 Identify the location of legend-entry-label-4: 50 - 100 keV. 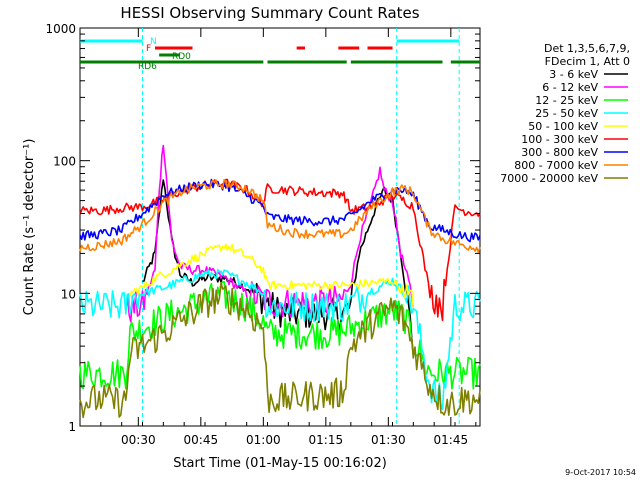
(563, 126).